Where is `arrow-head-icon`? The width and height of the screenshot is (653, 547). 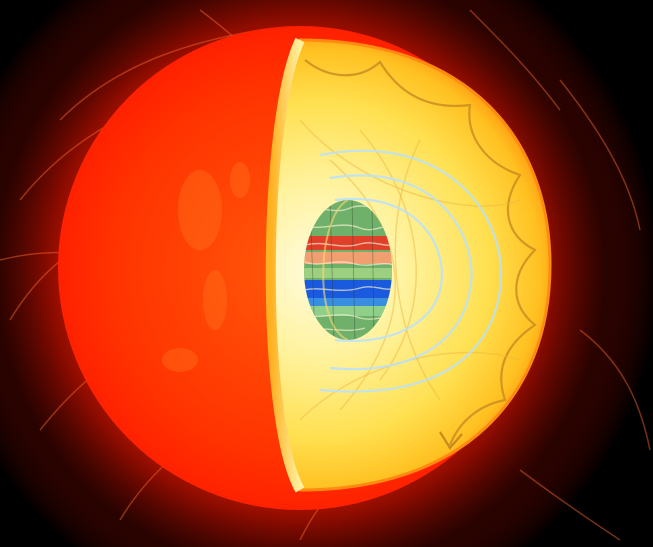
arrow-head-icon is located at coordinates (451, 440).